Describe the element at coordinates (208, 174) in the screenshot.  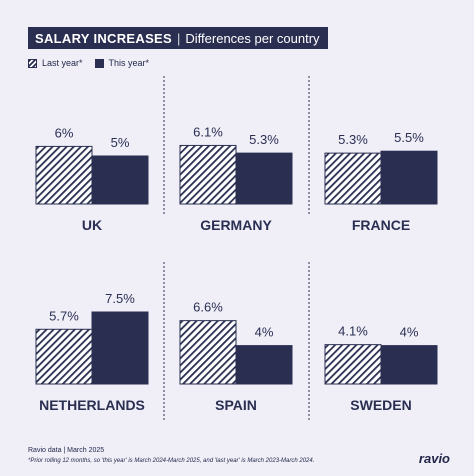
I see `bar-last-year-germany` at that location.